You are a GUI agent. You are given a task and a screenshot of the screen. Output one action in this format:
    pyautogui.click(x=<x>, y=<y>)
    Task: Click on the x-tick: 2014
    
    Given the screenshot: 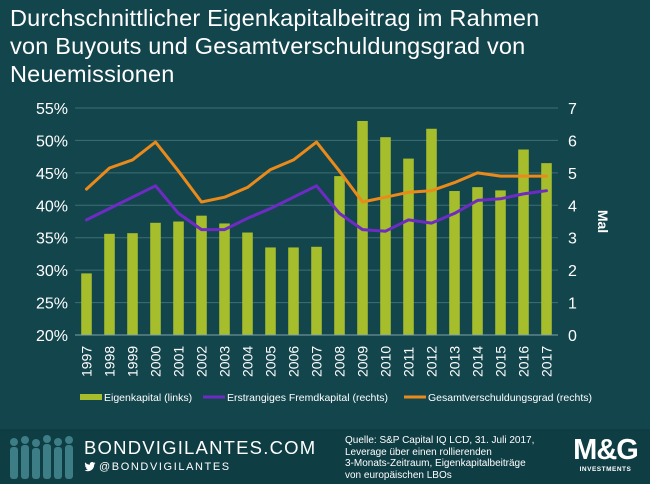 What is the action you would take?
    pyautogui.click(x=478, y=361)
    